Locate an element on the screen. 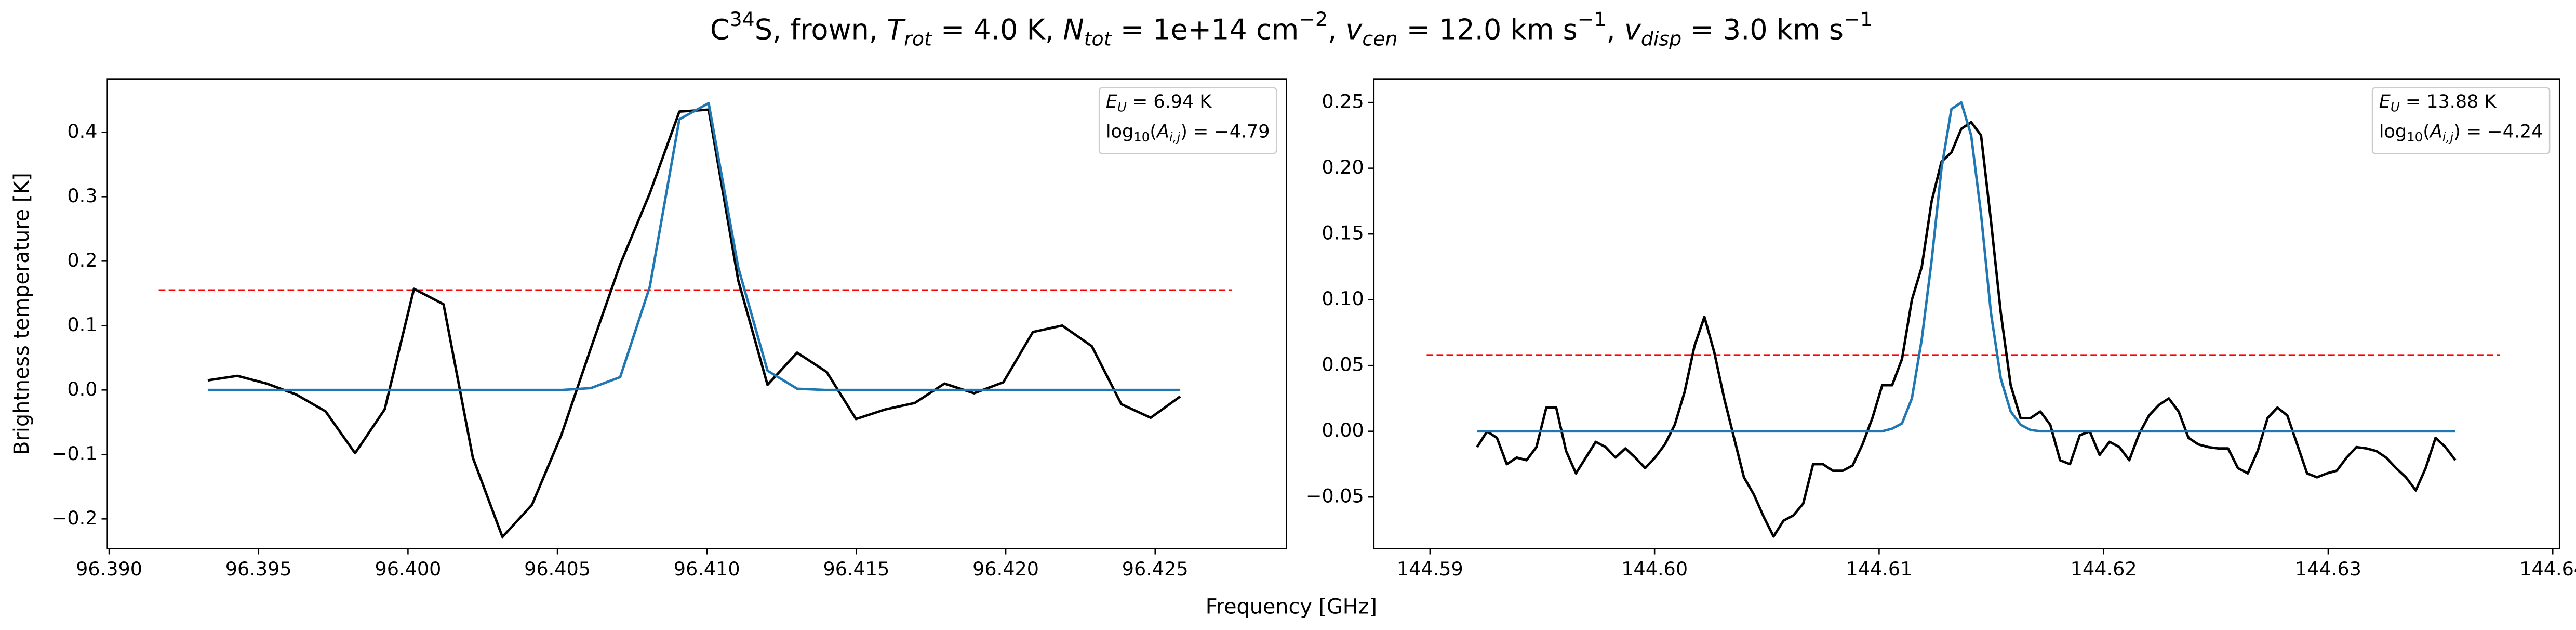 The height and width of the screenshot is (630, 2576). text-segment: = 4.0 K, is located at coordinates (997, 29).